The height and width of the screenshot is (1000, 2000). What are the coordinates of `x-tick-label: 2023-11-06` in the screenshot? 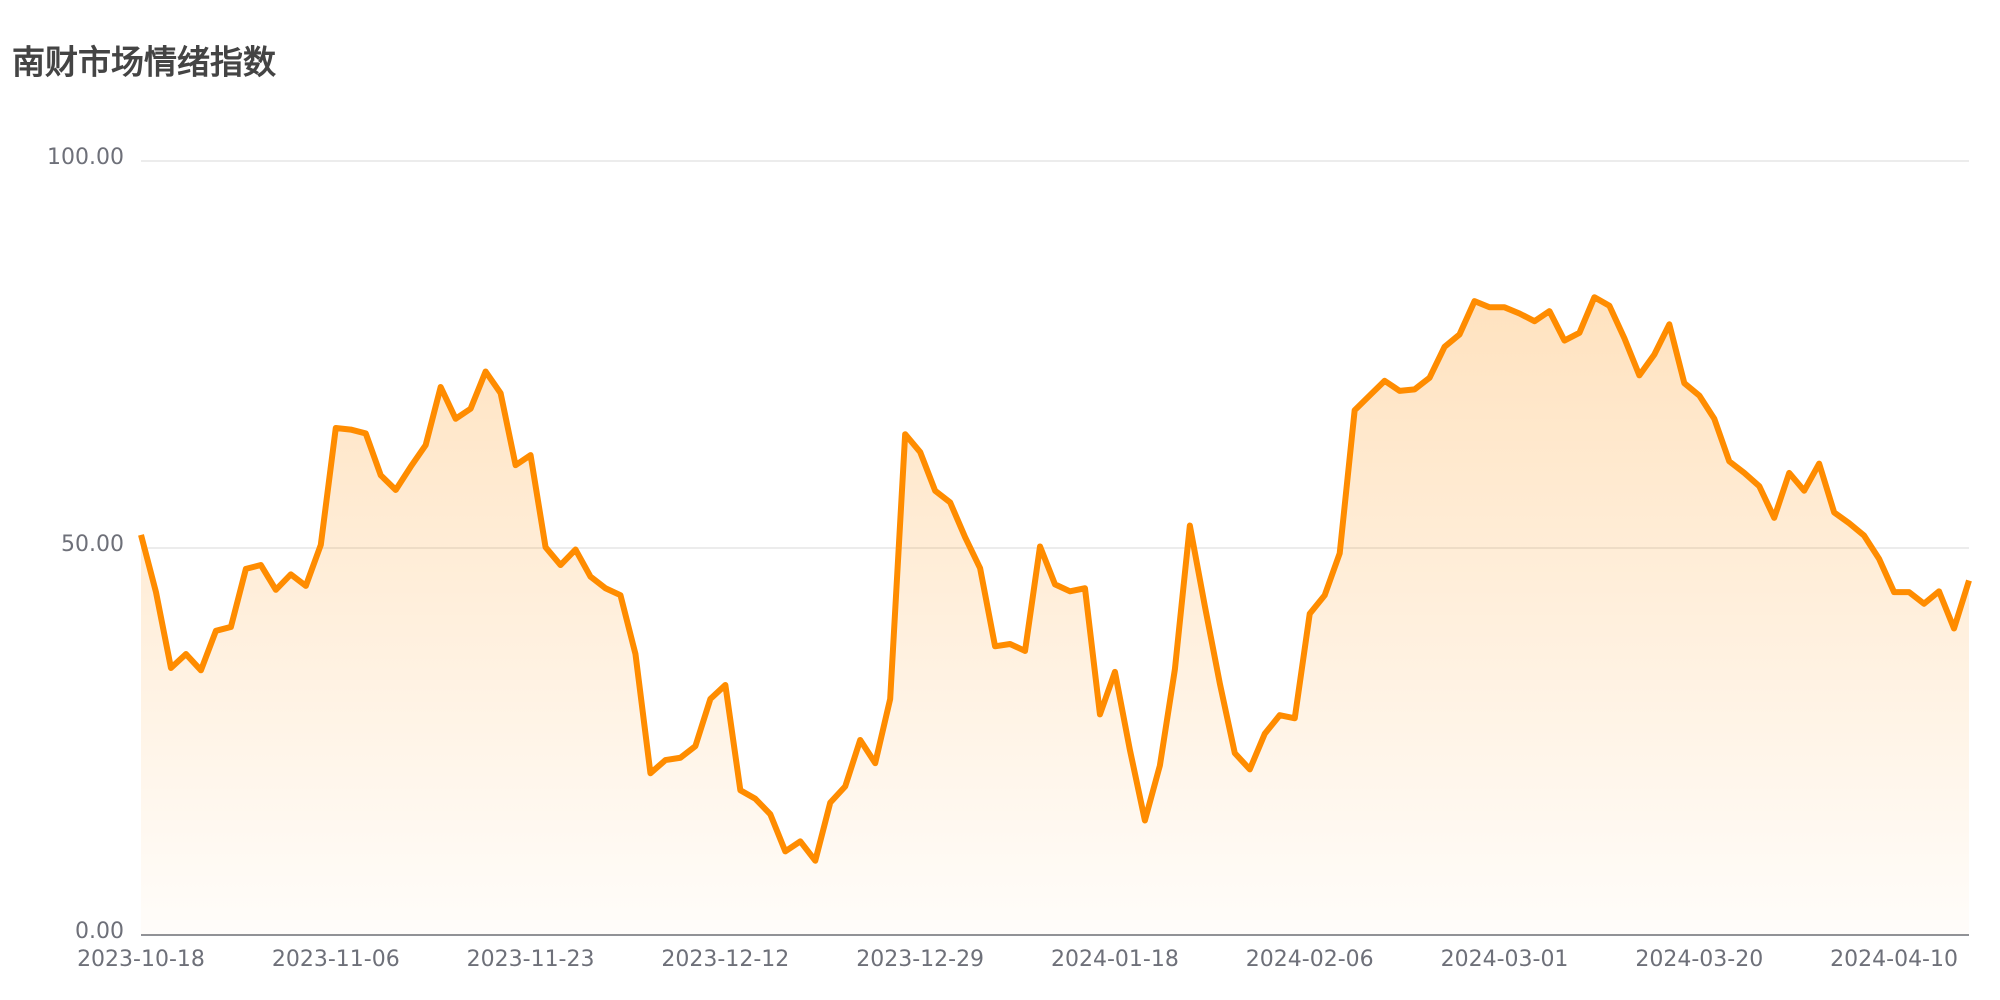 It's located at (336, 959).